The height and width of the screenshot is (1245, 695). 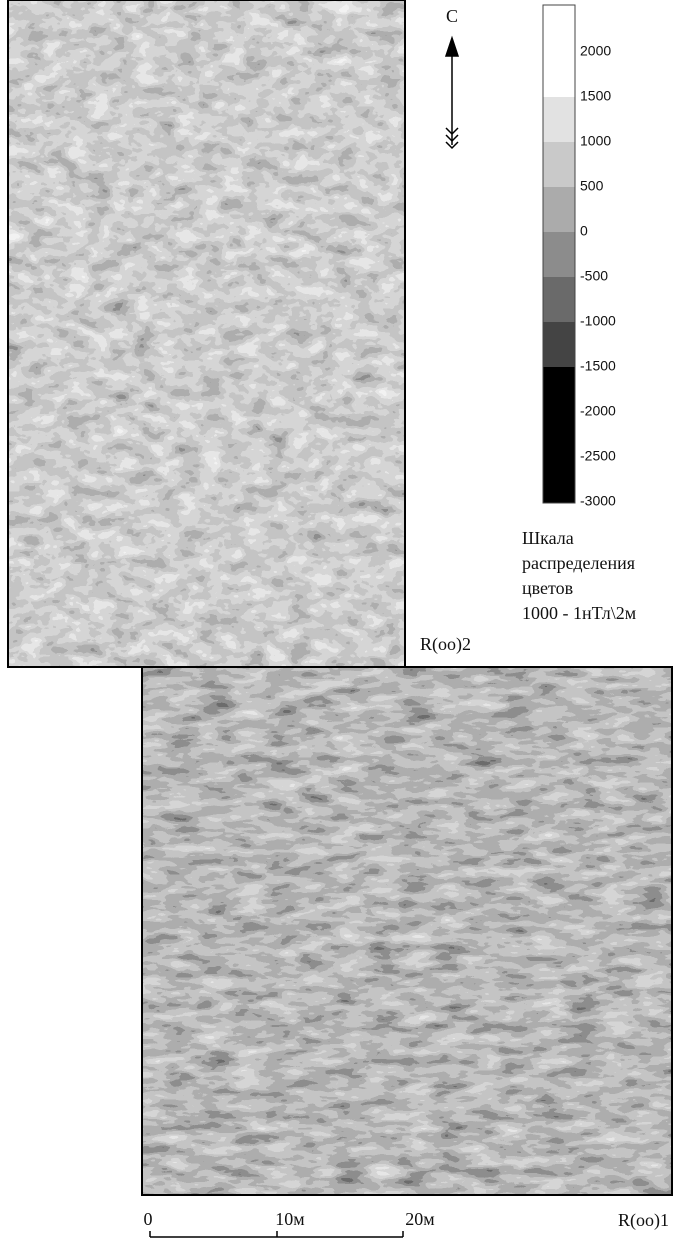 I want to click on legend-tick-label: -1500, so click(x=598, y=366).